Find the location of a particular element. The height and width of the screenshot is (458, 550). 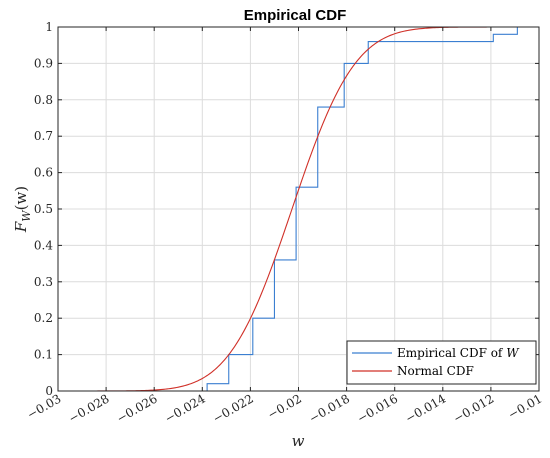

y-axis-label-main: F is located at coordinates (21, 227).